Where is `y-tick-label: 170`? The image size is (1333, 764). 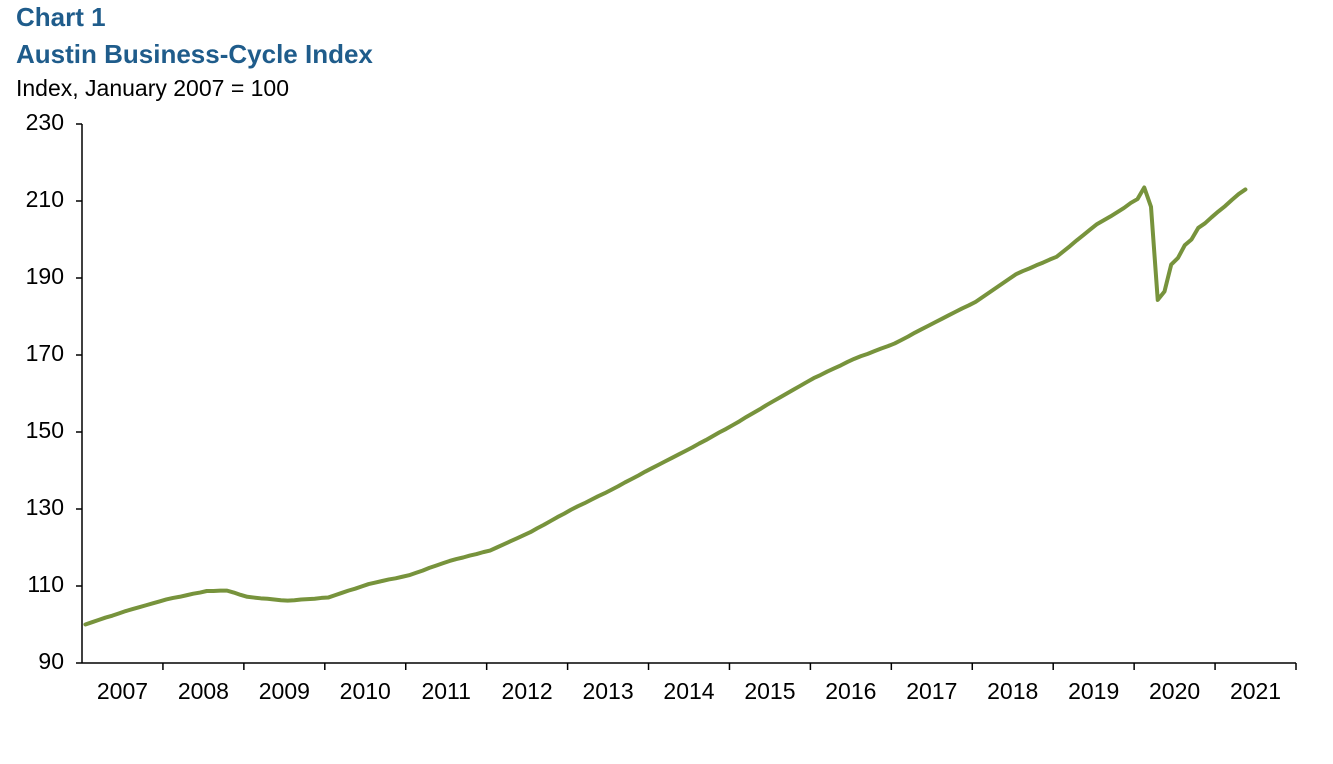
y-tick-label: 170 is located at coordinates (45, 353).